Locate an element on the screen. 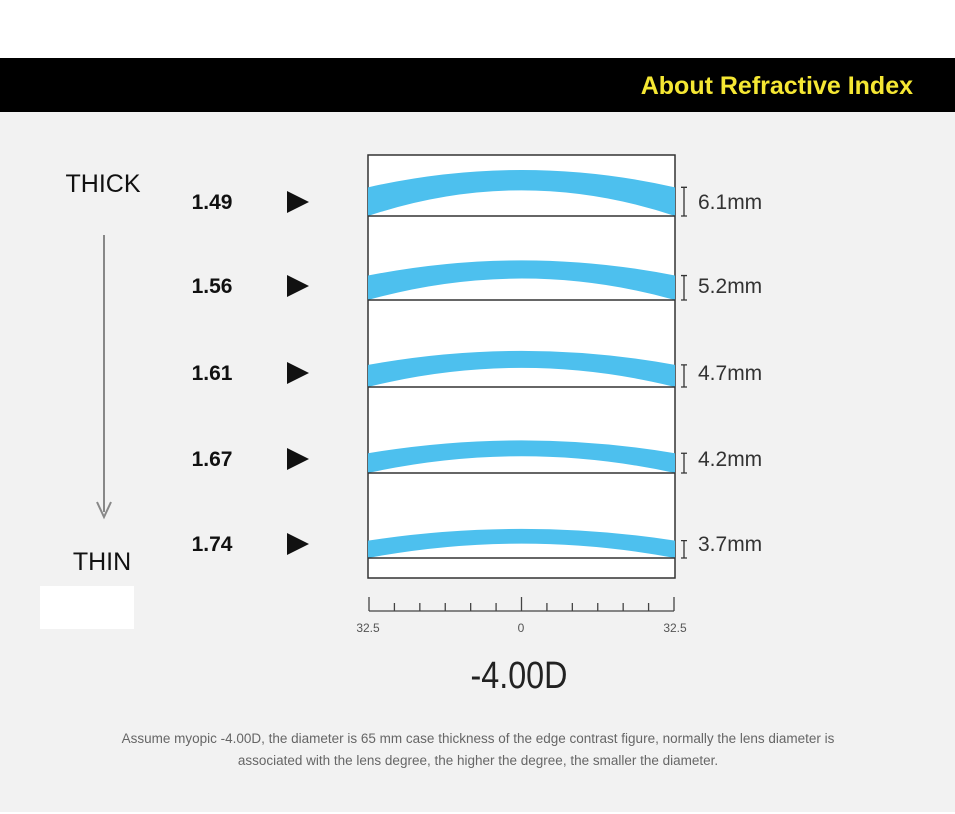 The width and height of the screenshot is (955, 814). thick-label: THICK is located at coordinates (103, 184).